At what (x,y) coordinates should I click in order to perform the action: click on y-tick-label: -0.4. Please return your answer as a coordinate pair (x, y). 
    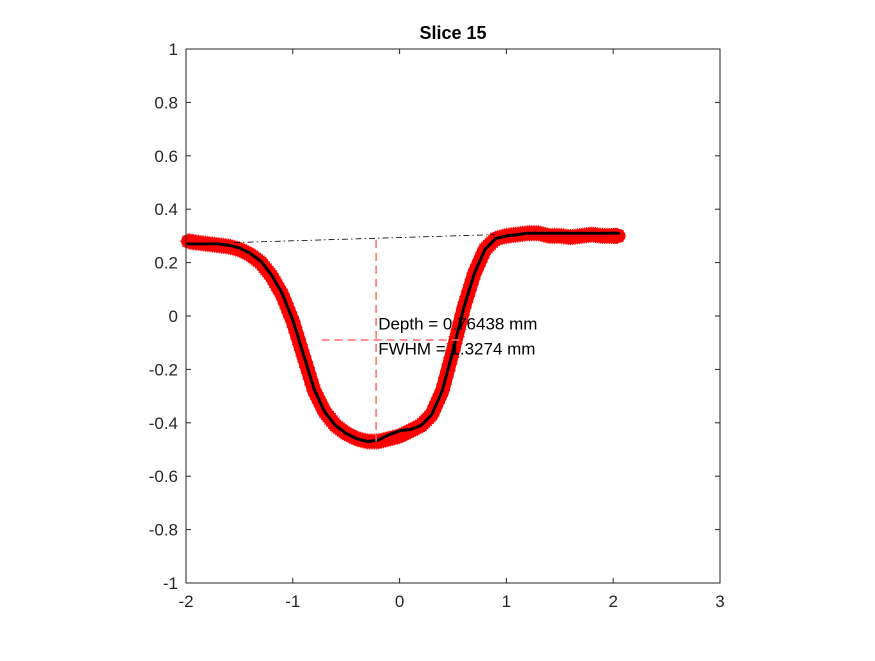
    Looking at the image, I should click on (163, 423).